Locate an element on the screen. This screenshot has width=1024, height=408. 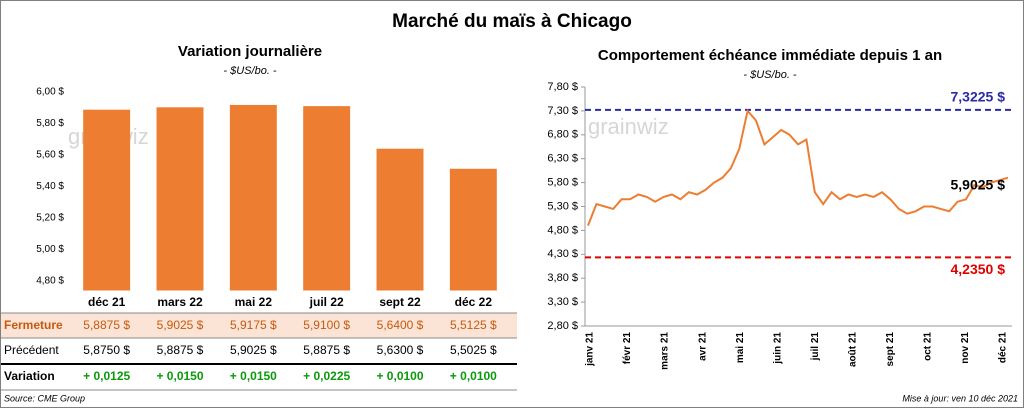
x-tick-label: juin 21 is located at coordinates (777, 348).